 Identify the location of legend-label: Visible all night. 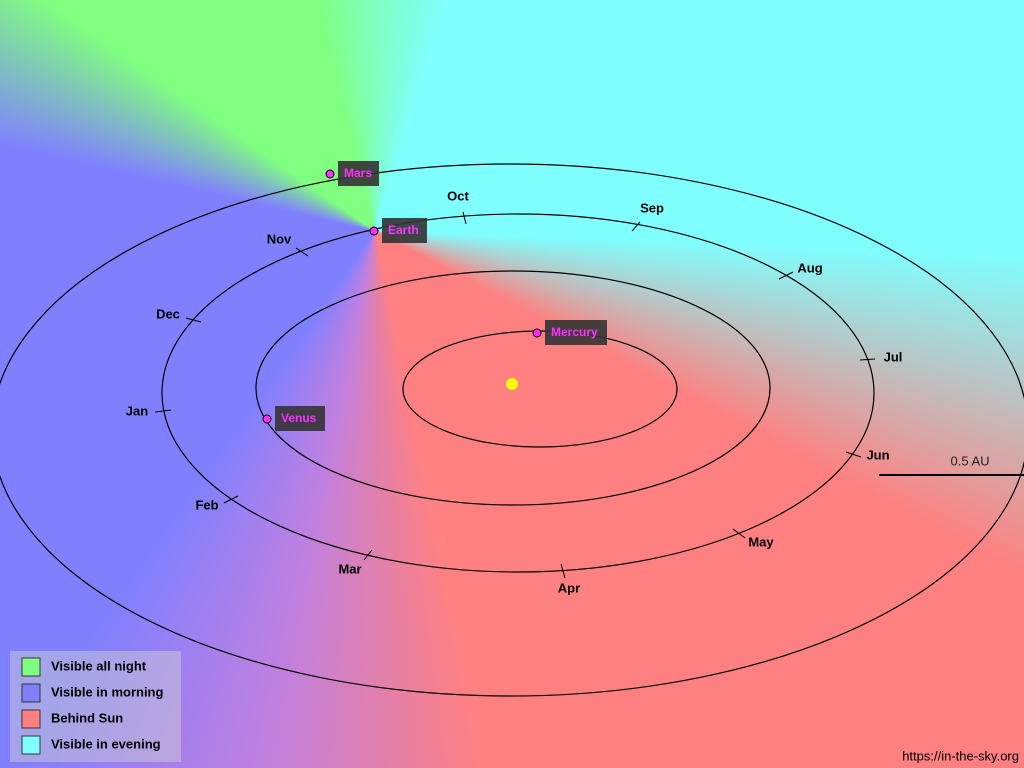
(99, 665).